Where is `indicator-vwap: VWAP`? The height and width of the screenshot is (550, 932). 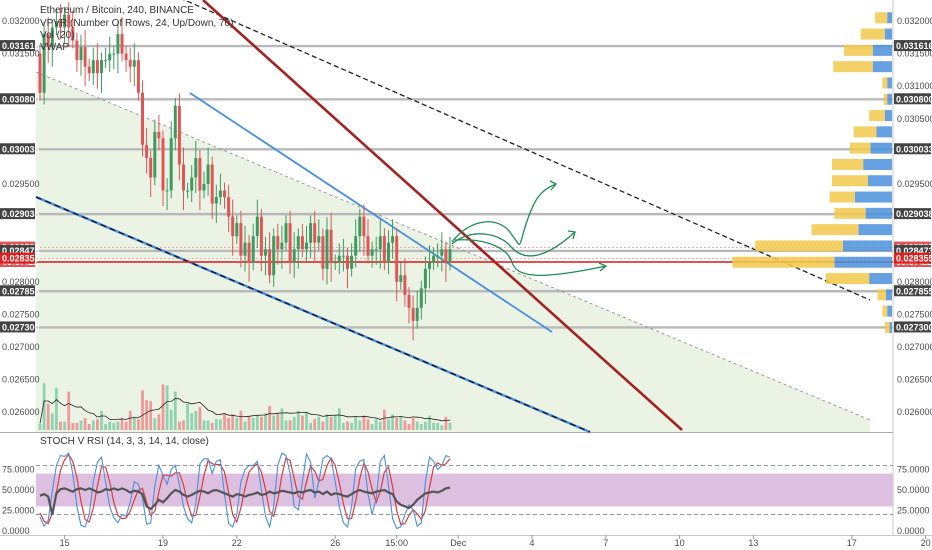
indicator-vwap: VWAP is located at coordinates (54, 47).